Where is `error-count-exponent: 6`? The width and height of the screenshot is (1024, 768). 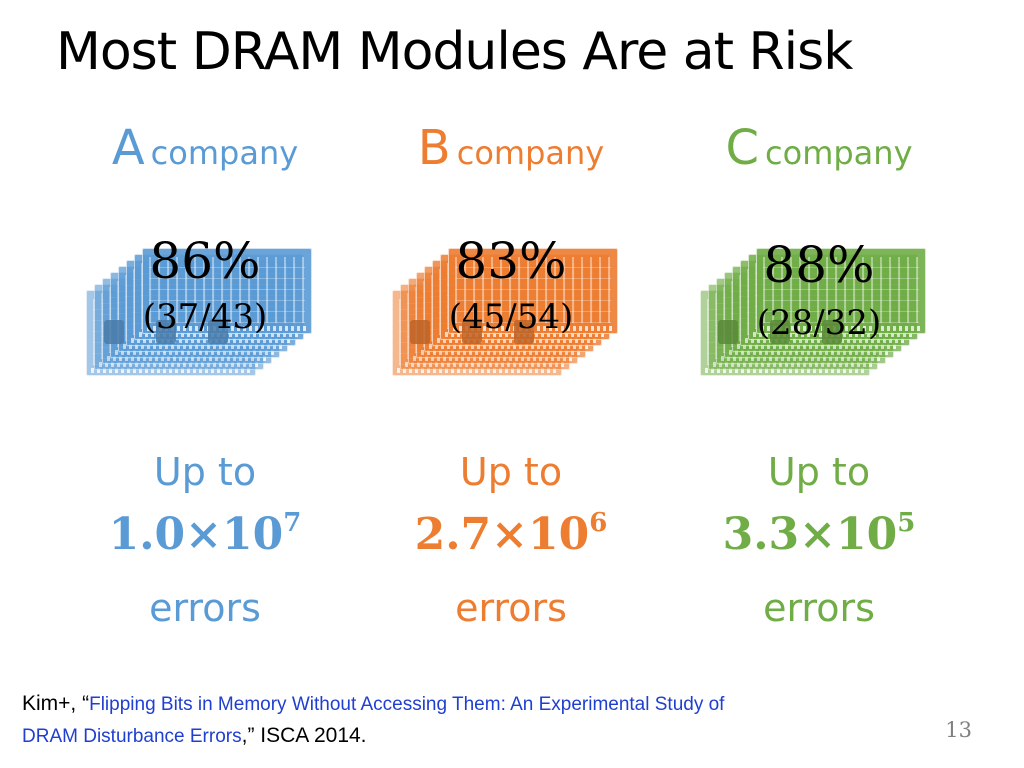 error-count-exponent: 6 is located at coordinates (598, 523).